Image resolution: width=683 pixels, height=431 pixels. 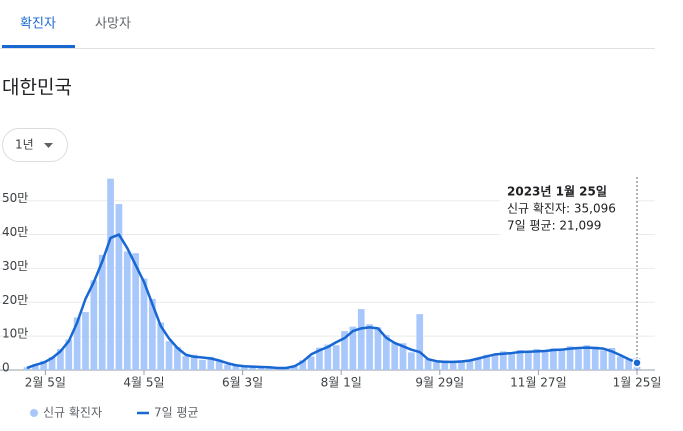 What do you see at coordinates (48, 145) in the screenshot?
I see `dropdown-caret` at bounding box center [48, 145].